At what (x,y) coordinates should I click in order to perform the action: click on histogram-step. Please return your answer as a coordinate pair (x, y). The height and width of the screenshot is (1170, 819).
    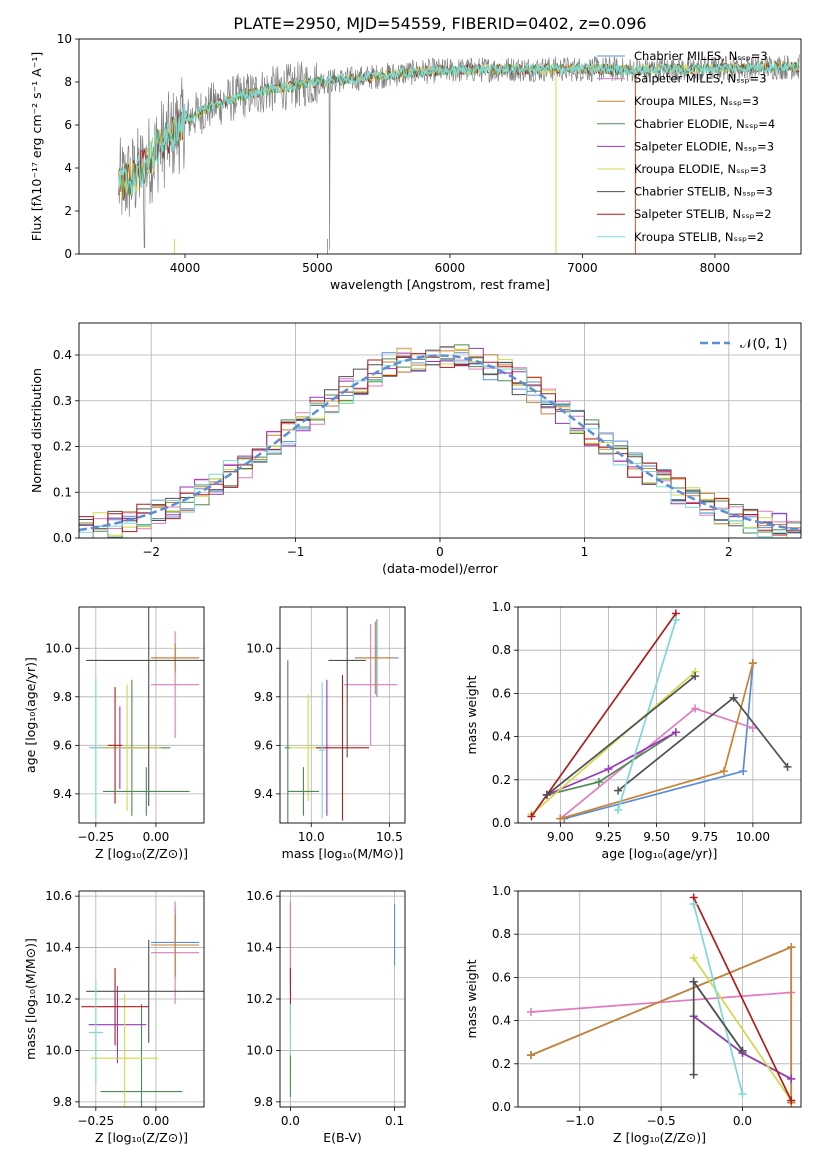
    Looking at the image, I should click on (440, 446).